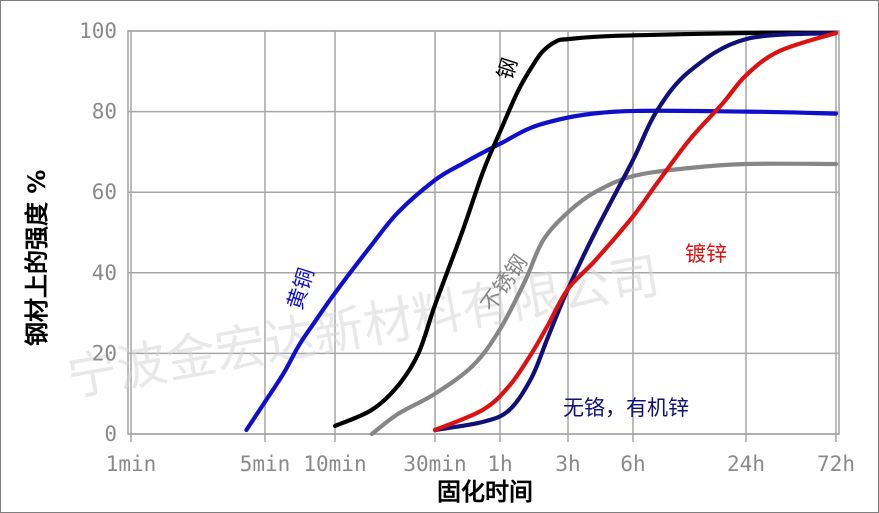 This screenshot has width=879, height=513. I want to click on x-tick-label: 3h, so click(567, 464).